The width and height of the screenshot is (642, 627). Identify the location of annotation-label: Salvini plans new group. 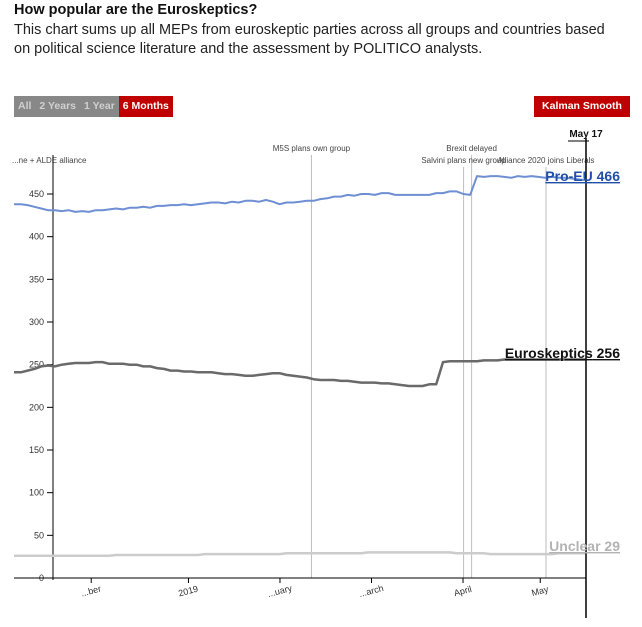
(463, 160).